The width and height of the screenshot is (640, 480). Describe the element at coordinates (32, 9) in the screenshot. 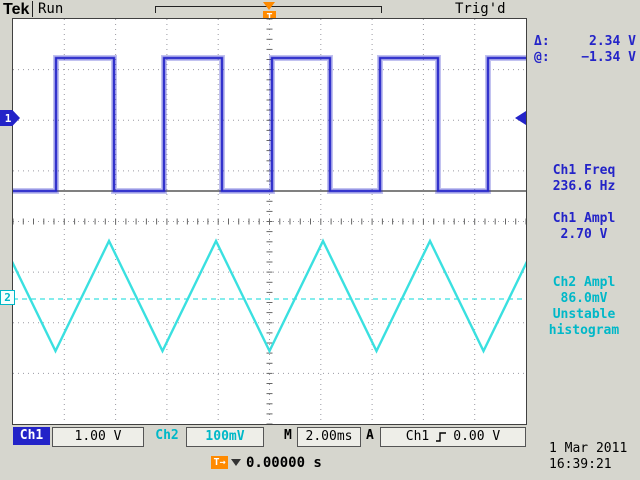

I see `topbar-divider` at that location.